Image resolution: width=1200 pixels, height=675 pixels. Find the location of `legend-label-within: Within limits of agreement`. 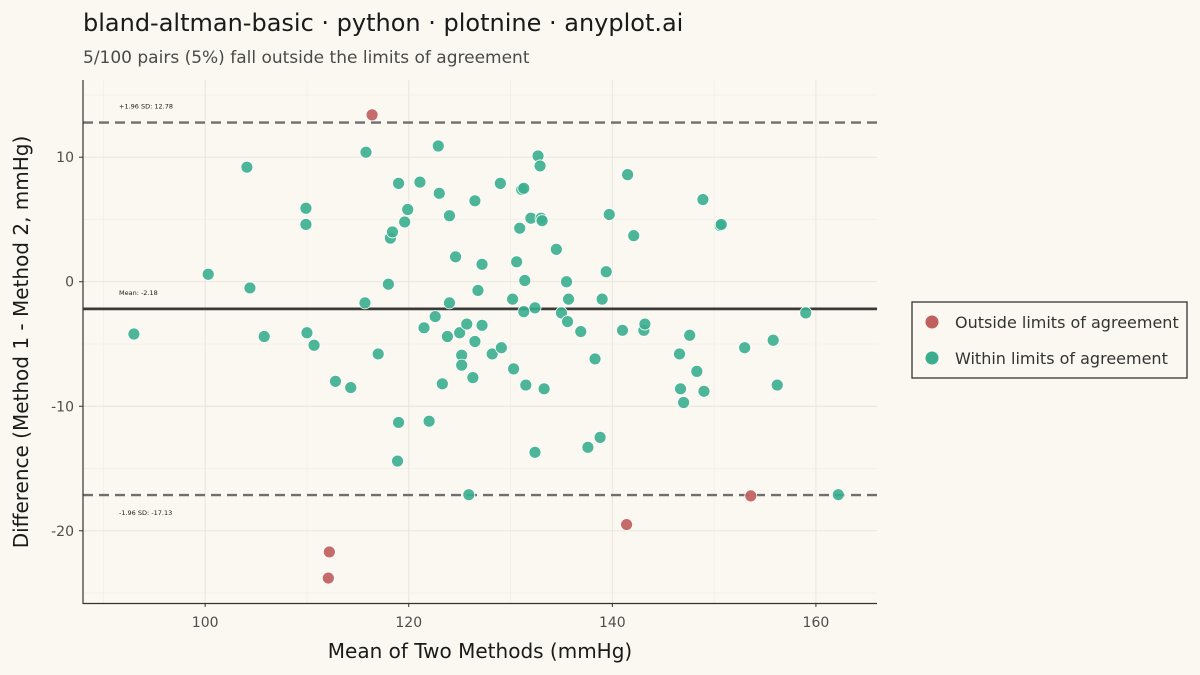

legend-label-within: Within limits of agreement is located at coordinates (1061, 358).